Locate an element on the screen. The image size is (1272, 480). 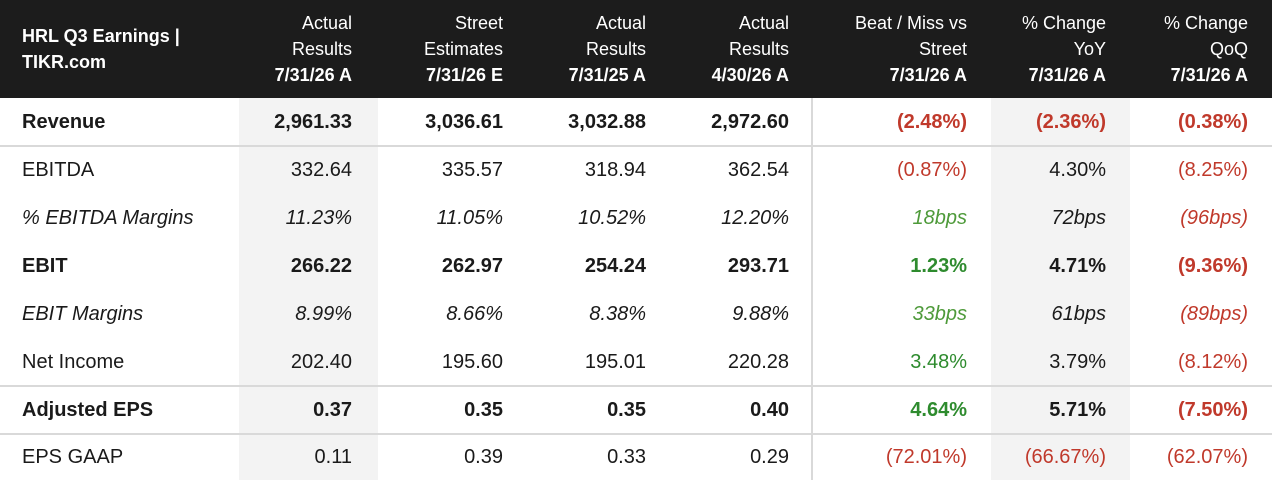
table-cell: (62.07%) is located at coordinates (1207, 457).